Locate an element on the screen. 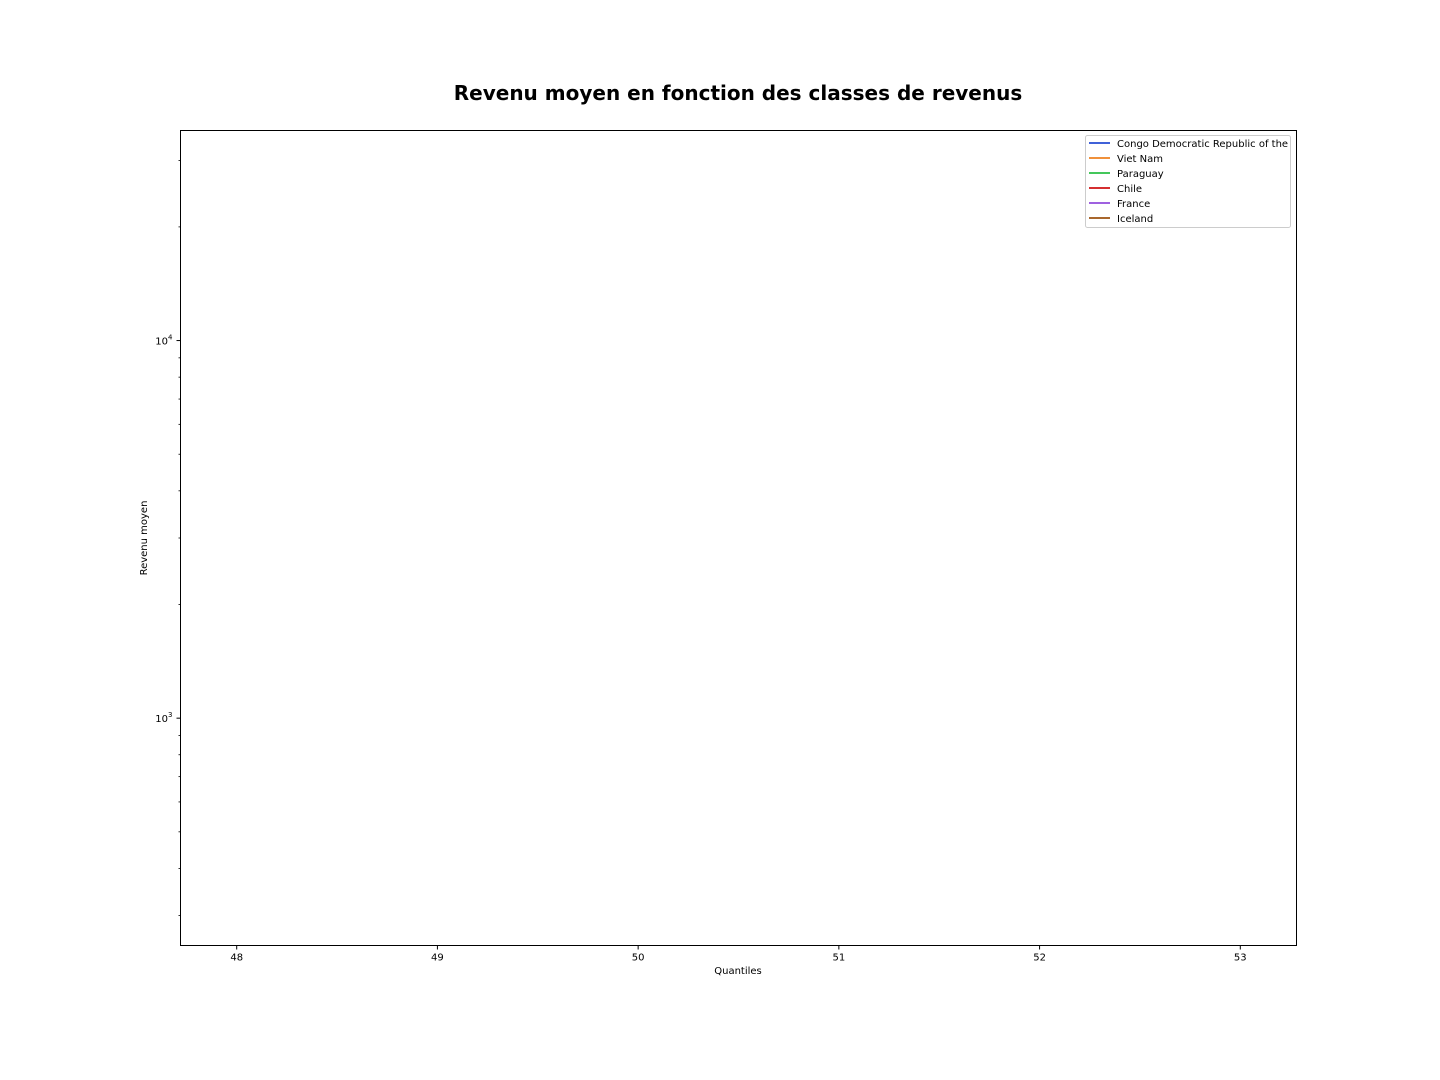 The height and width of the screenshot is (1080, 1440). x-tick-label: 51 is located at coordinates (838, 958).